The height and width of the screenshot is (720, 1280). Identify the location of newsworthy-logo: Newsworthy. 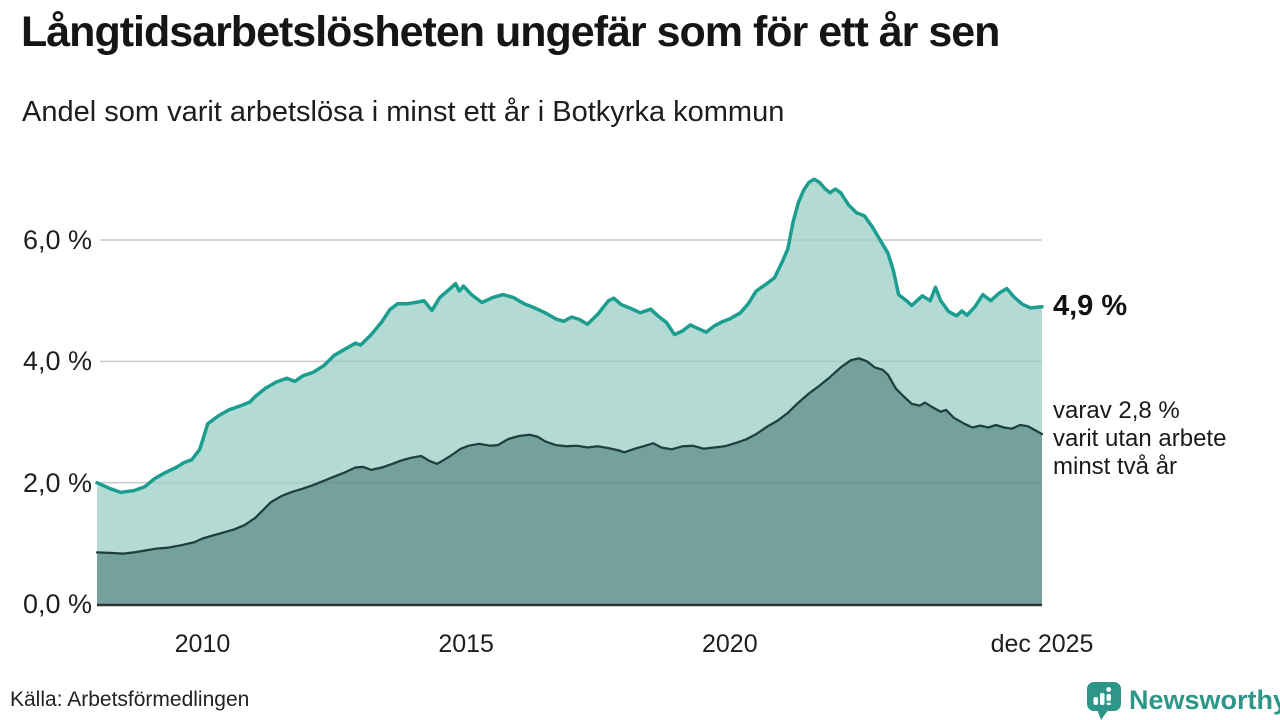
(1183, 700).